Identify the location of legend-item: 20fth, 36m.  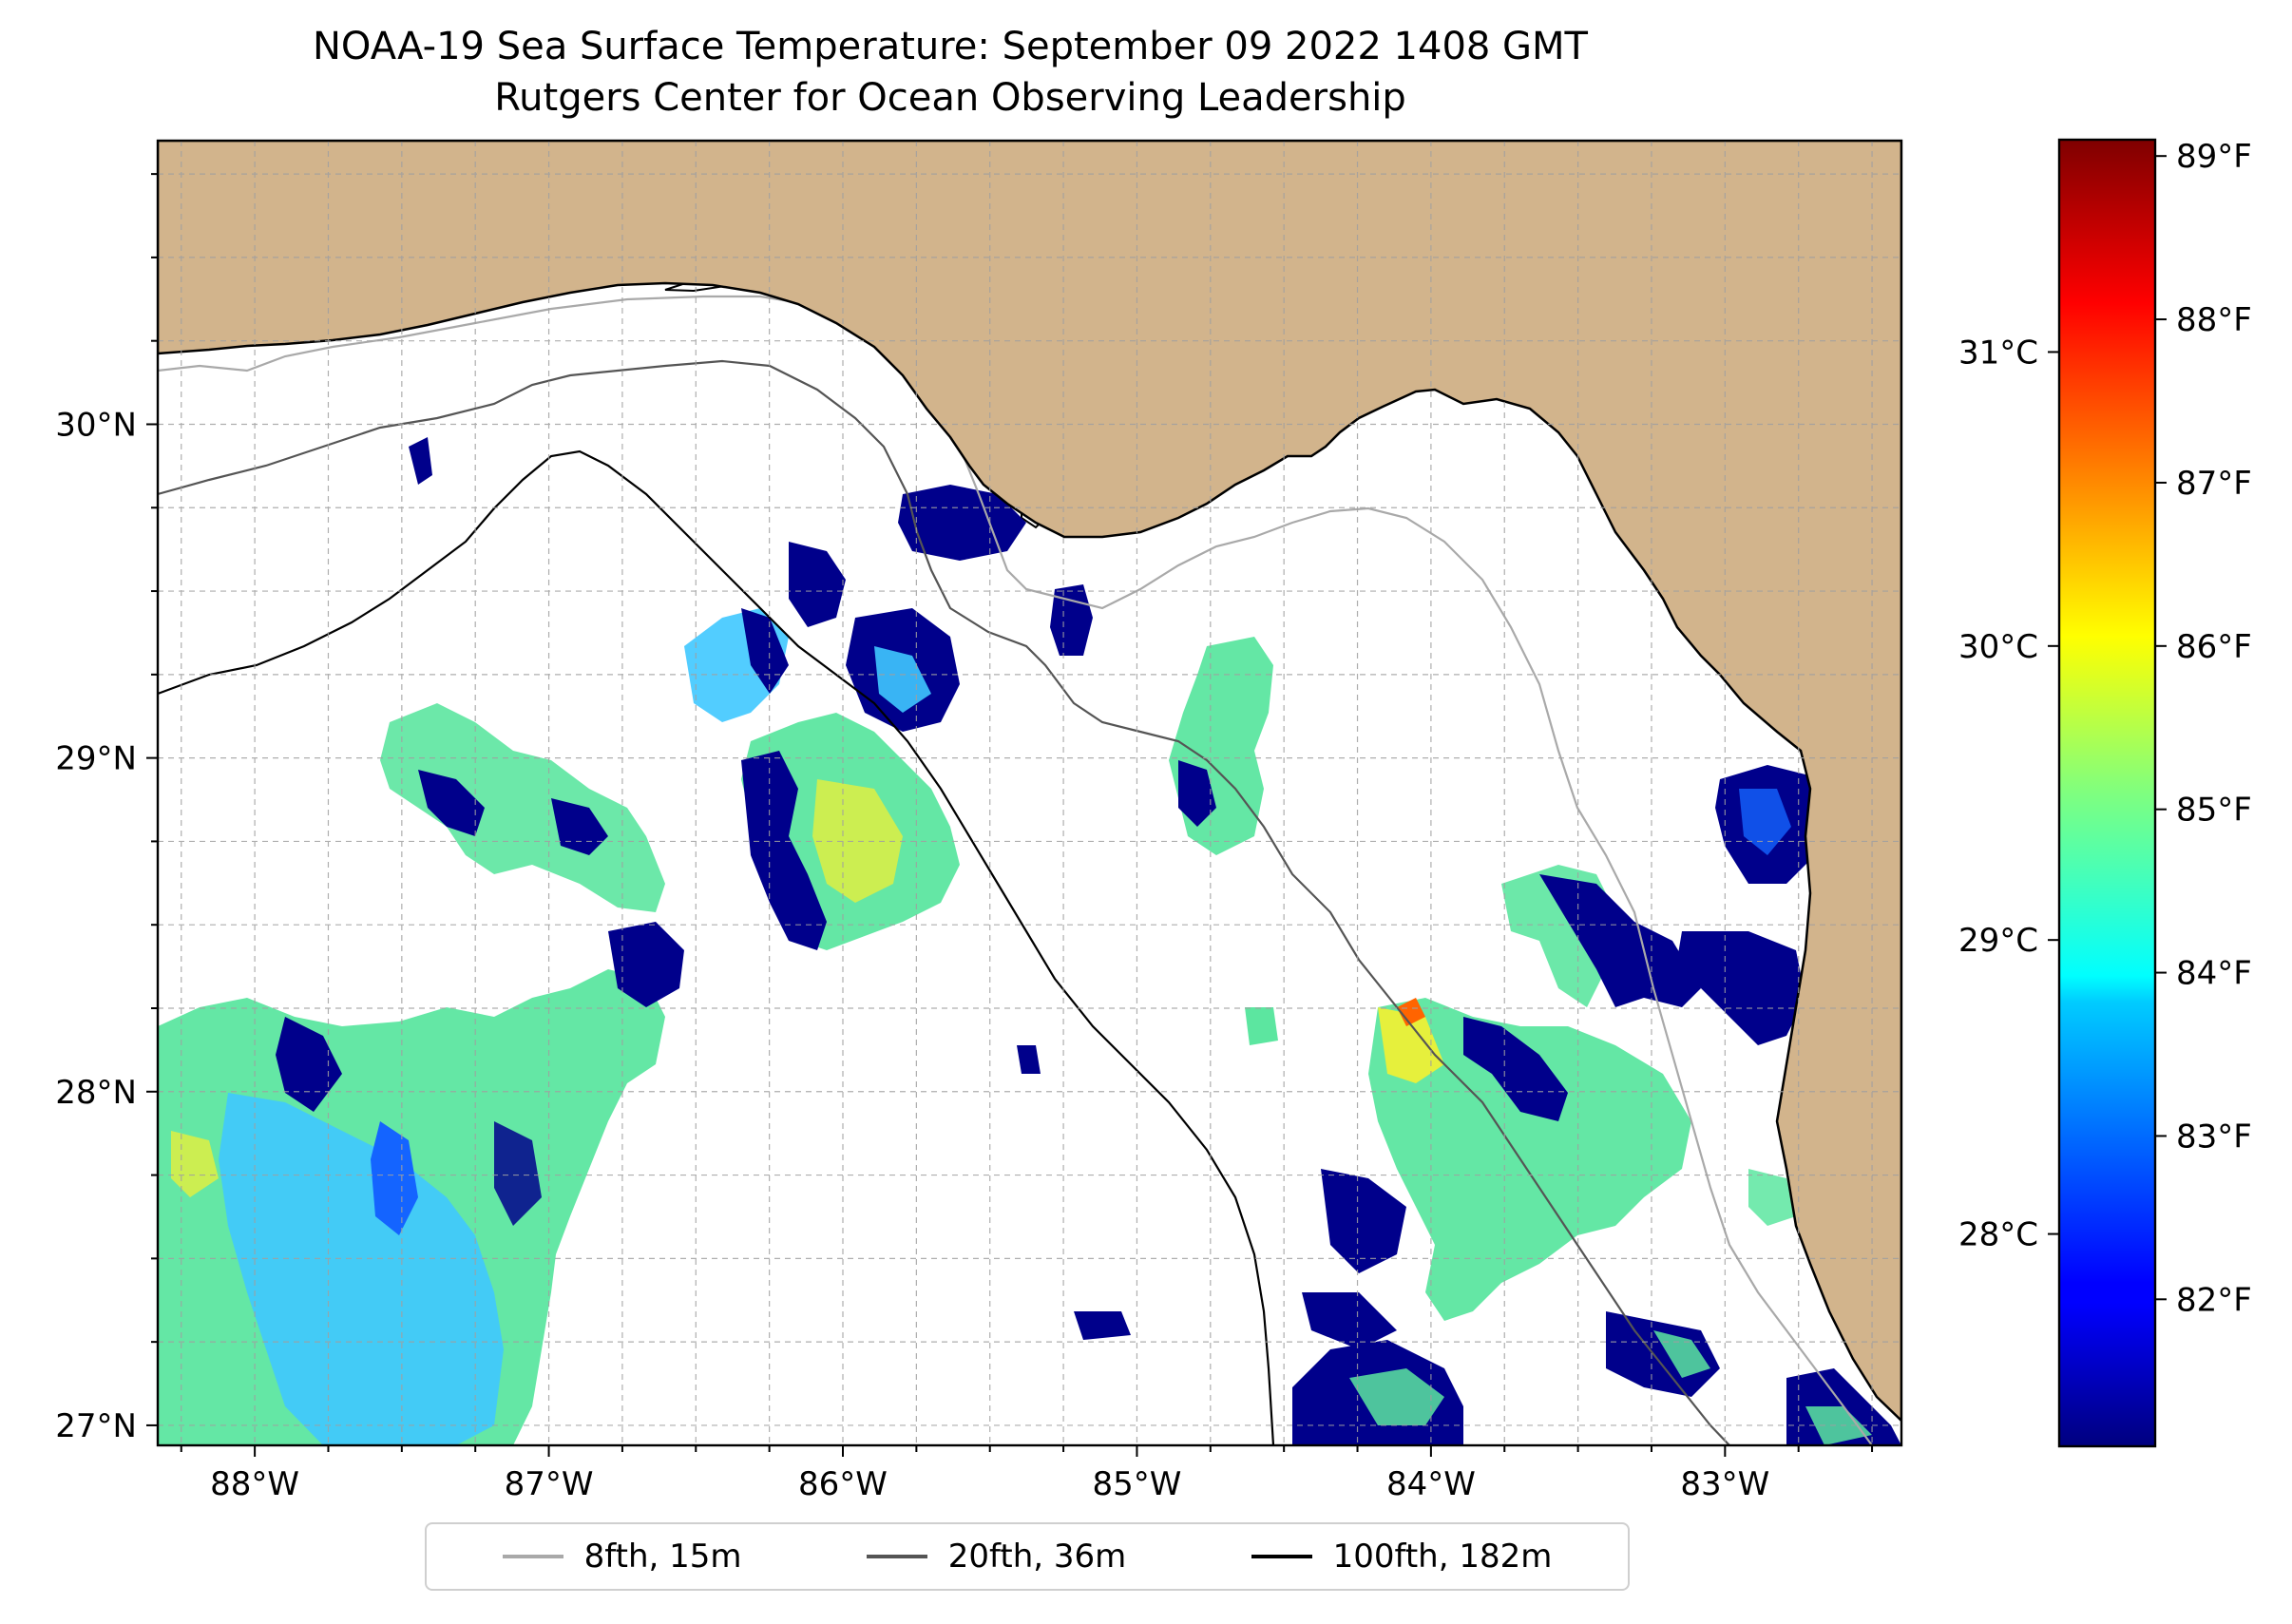
(996, 1557).